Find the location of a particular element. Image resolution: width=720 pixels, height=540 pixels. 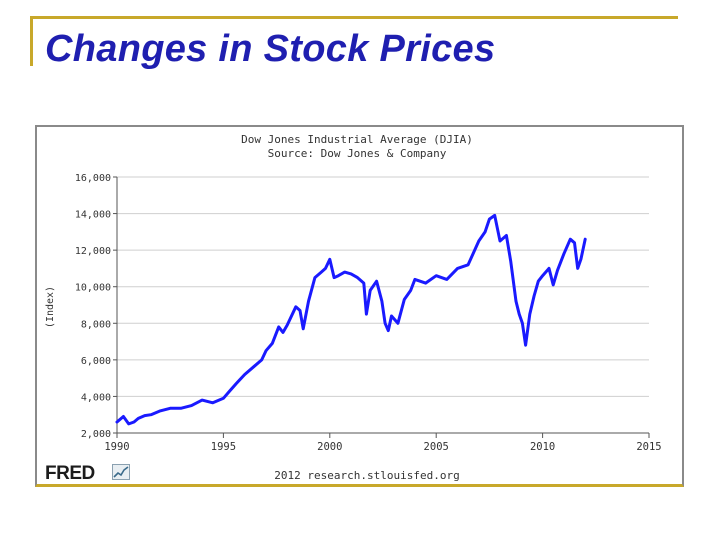

y-axis-label: (Index) is located at coordinates (50, 307).